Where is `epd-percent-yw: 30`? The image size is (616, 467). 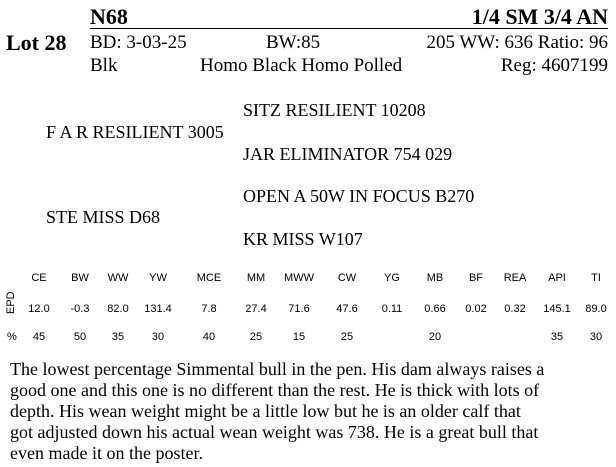
epd-percent-yw: 30 is located at coordinates (158, 337).